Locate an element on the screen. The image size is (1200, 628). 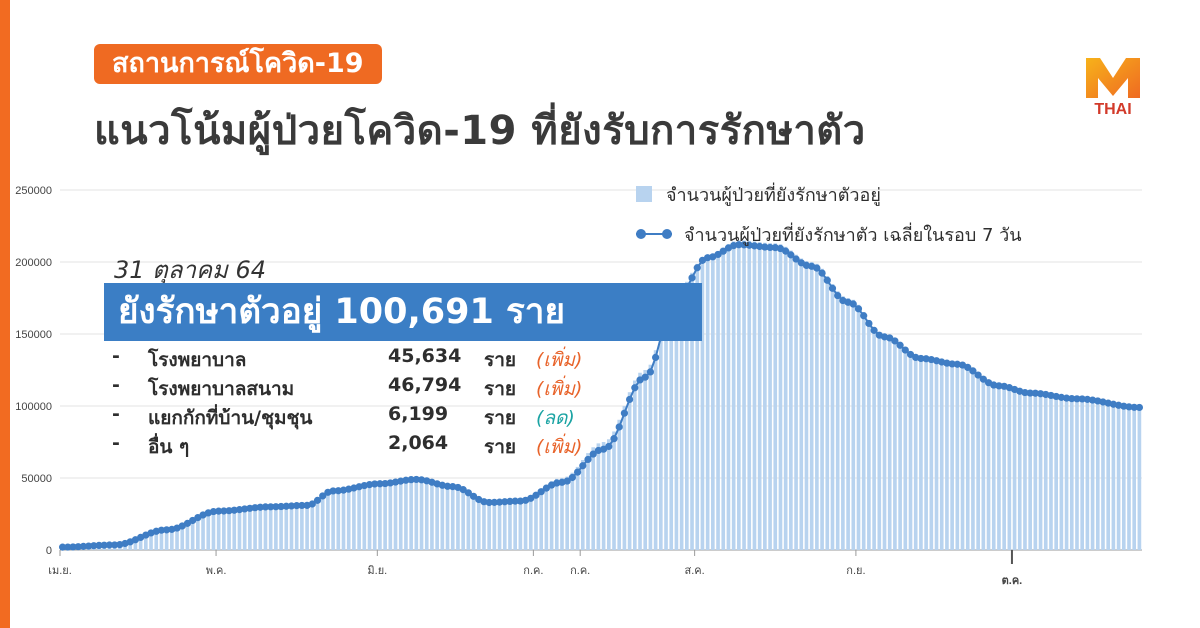
mthai-logo-text: THAI is located at coordinates (1112, 109).